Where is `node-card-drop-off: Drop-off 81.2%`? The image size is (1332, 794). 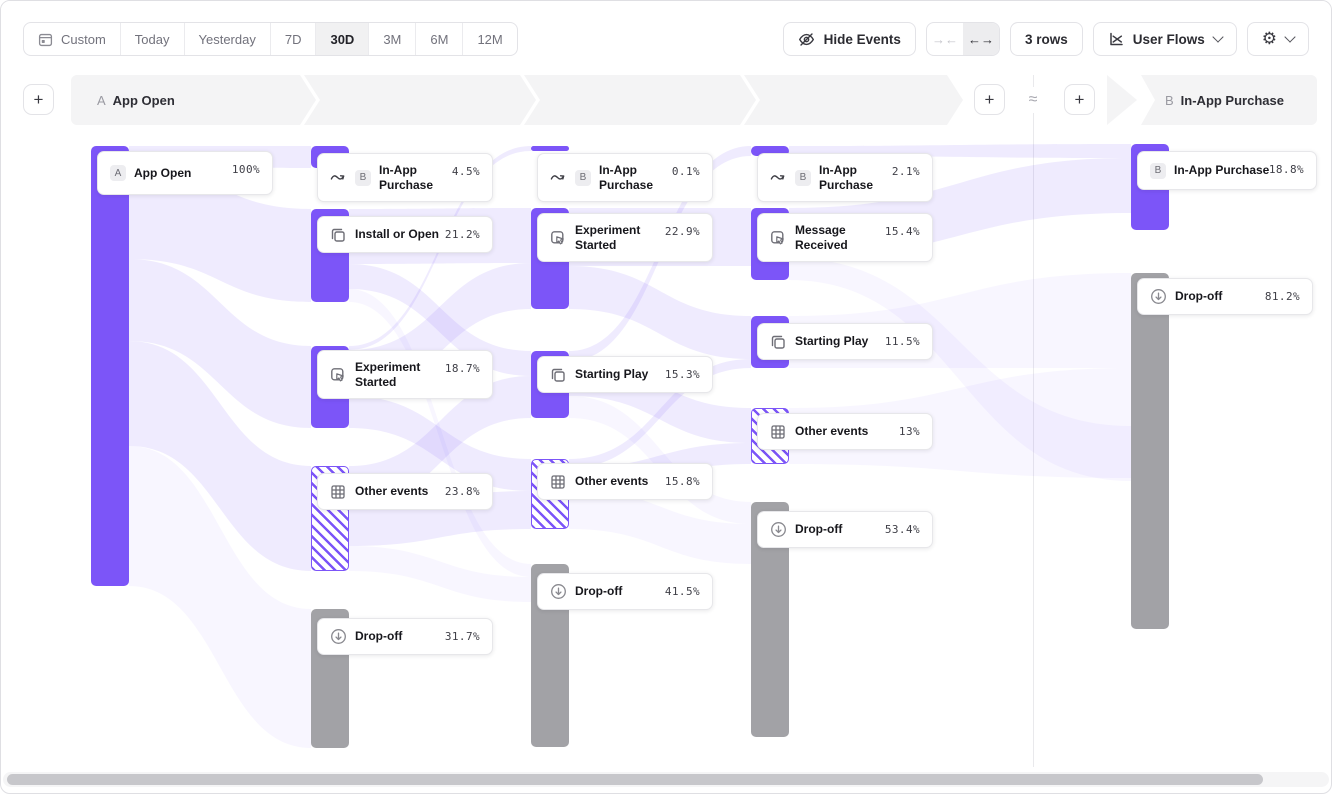
node-card-drop-off: Drop-off 81.2% is located at coordinates (1225, 296).